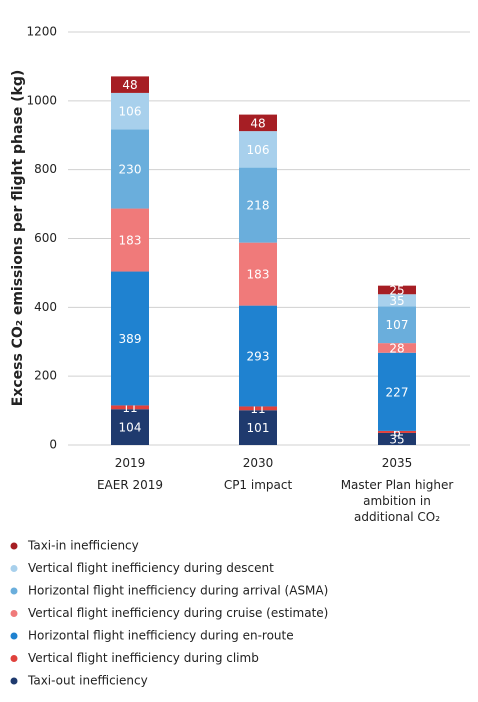  I want to click on data-label: 107, so click(397, 325).